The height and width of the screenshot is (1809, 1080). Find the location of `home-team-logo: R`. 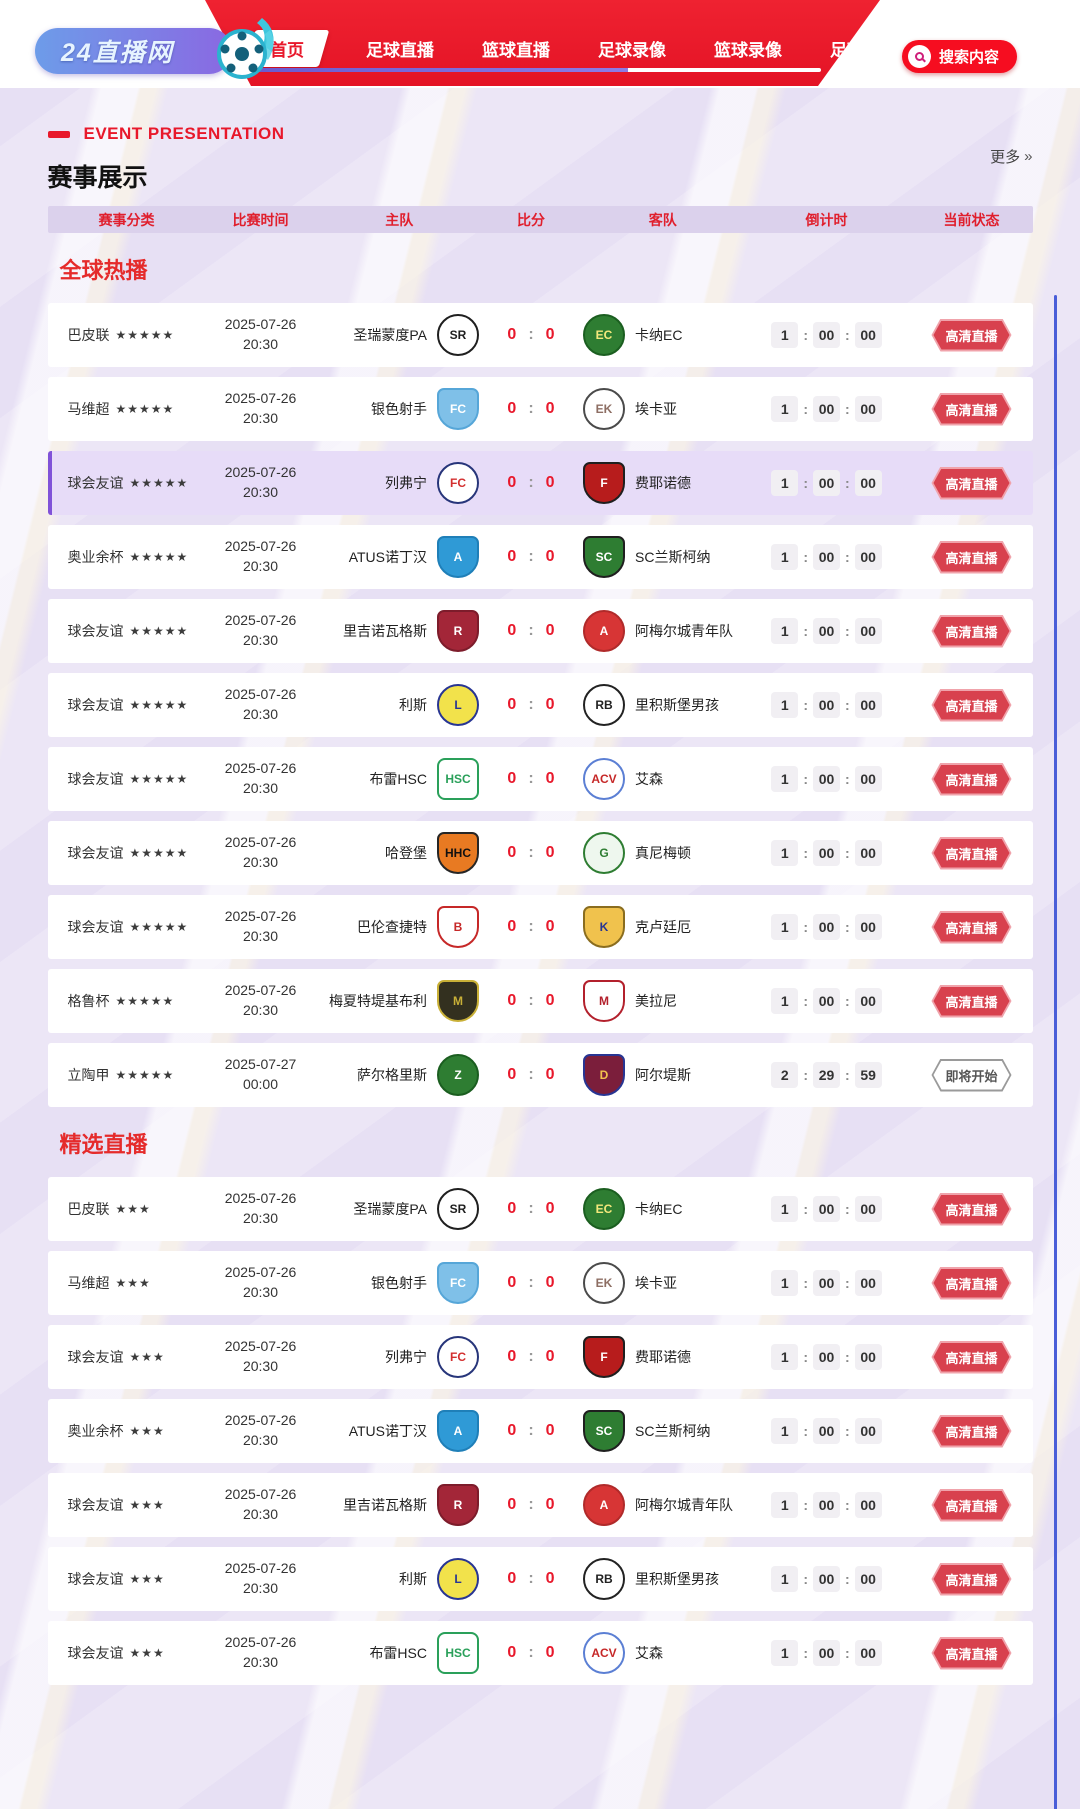

home-team-logo: R is located at coordinates (458, 1505).